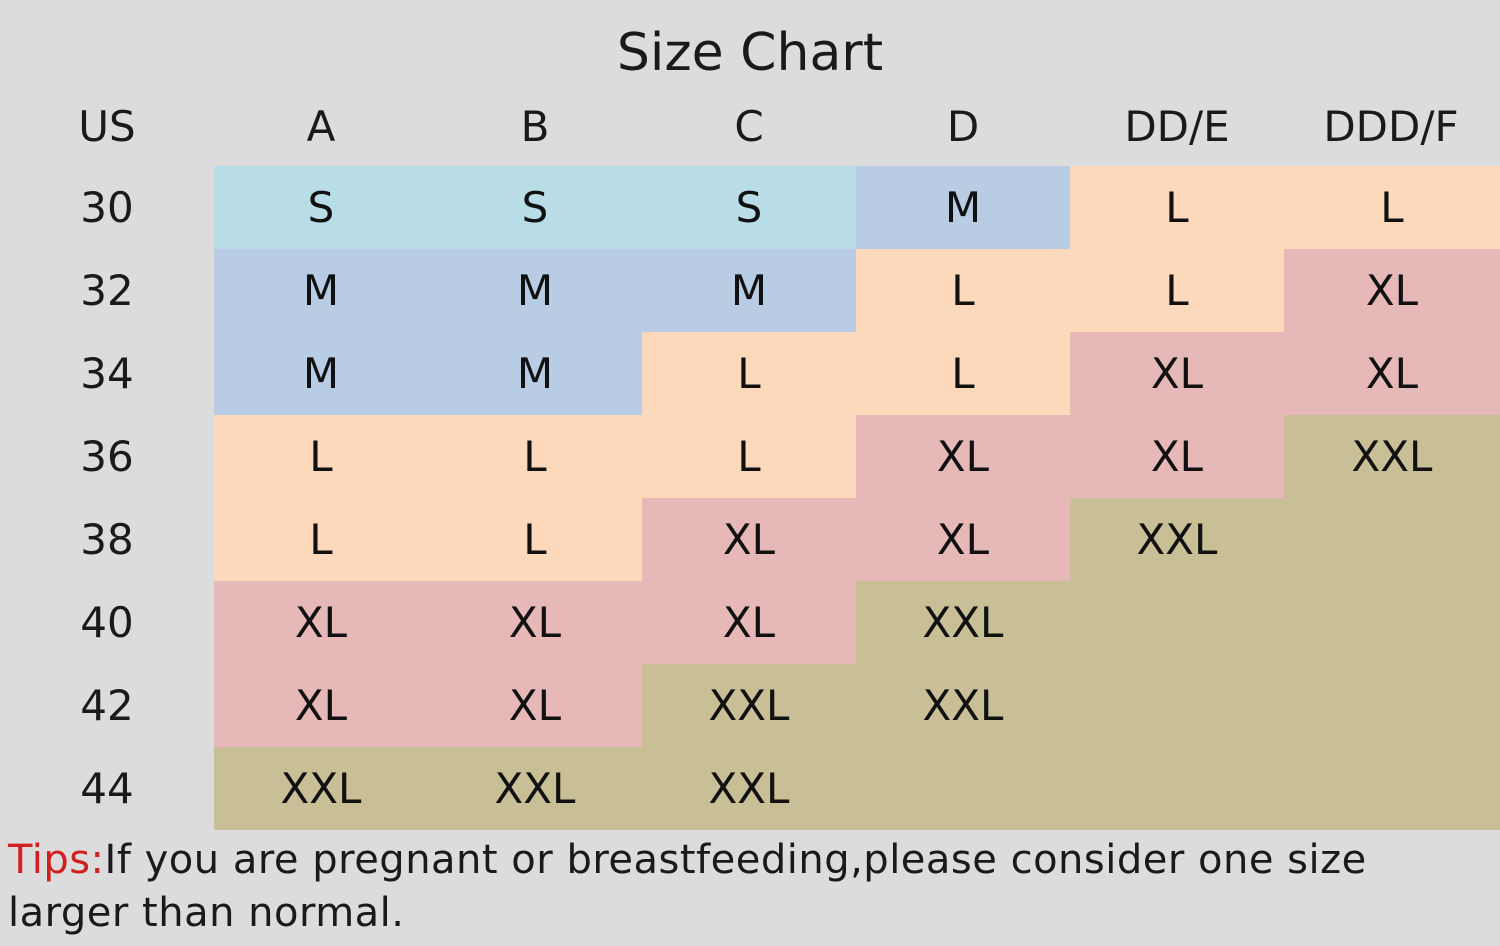 This screenshot has height=946, width=1500. I want to click on column-header-cup: A, so click(321, 126).